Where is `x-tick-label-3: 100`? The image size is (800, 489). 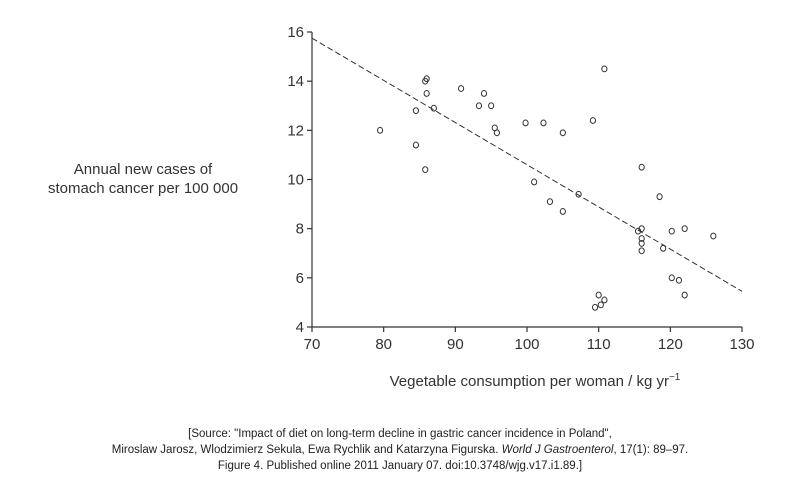 x-tick-label-3: 100 is located at coordinates (526, 344).